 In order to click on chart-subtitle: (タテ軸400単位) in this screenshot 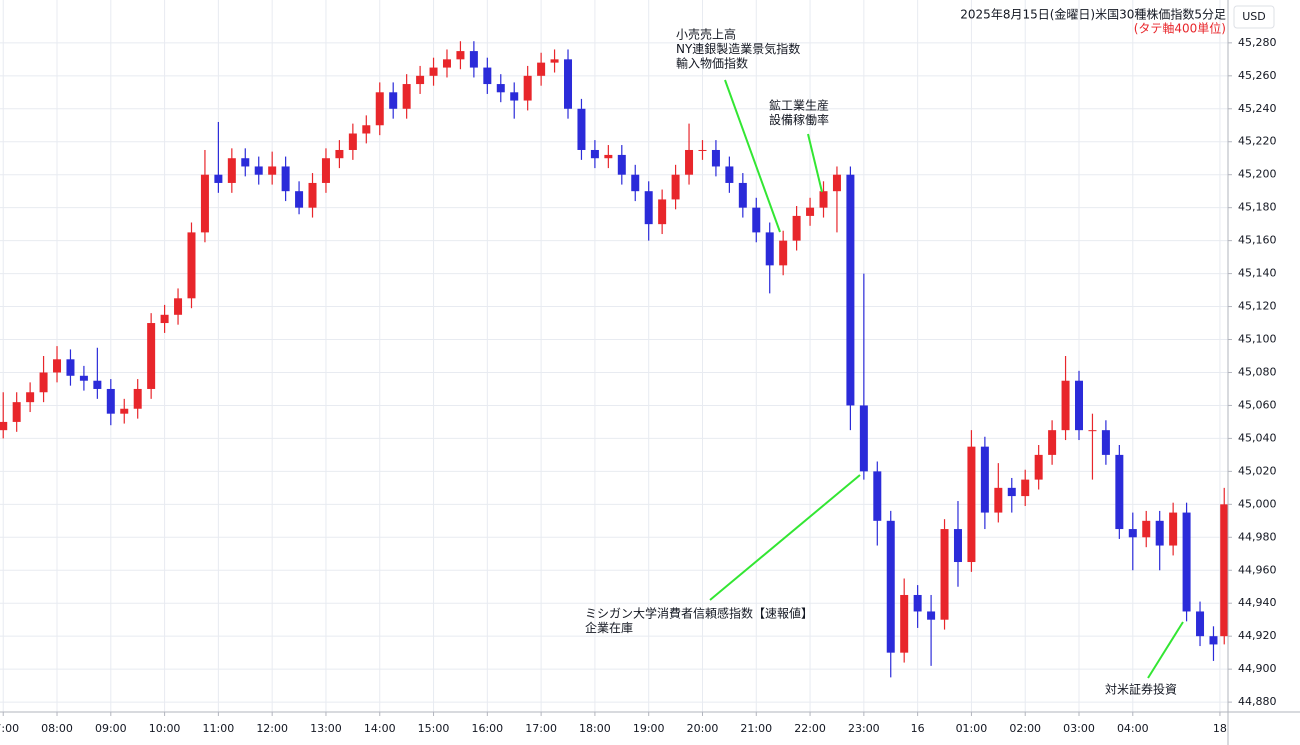, I will do `click(1180, 28)`.